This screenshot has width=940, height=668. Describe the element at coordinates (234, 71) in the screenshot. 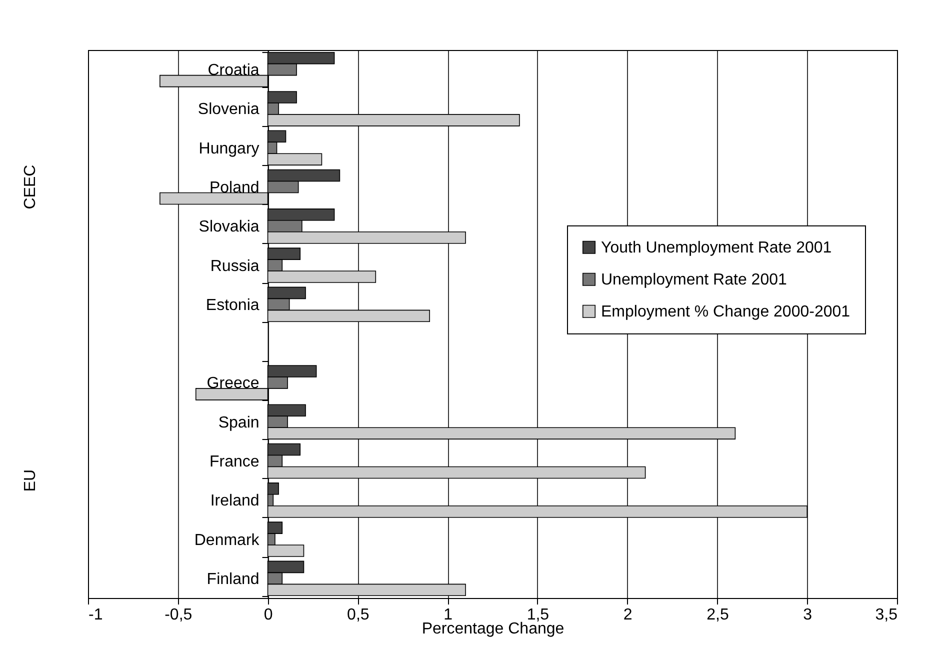

I see `y-tick-label: Croatia` at that location.